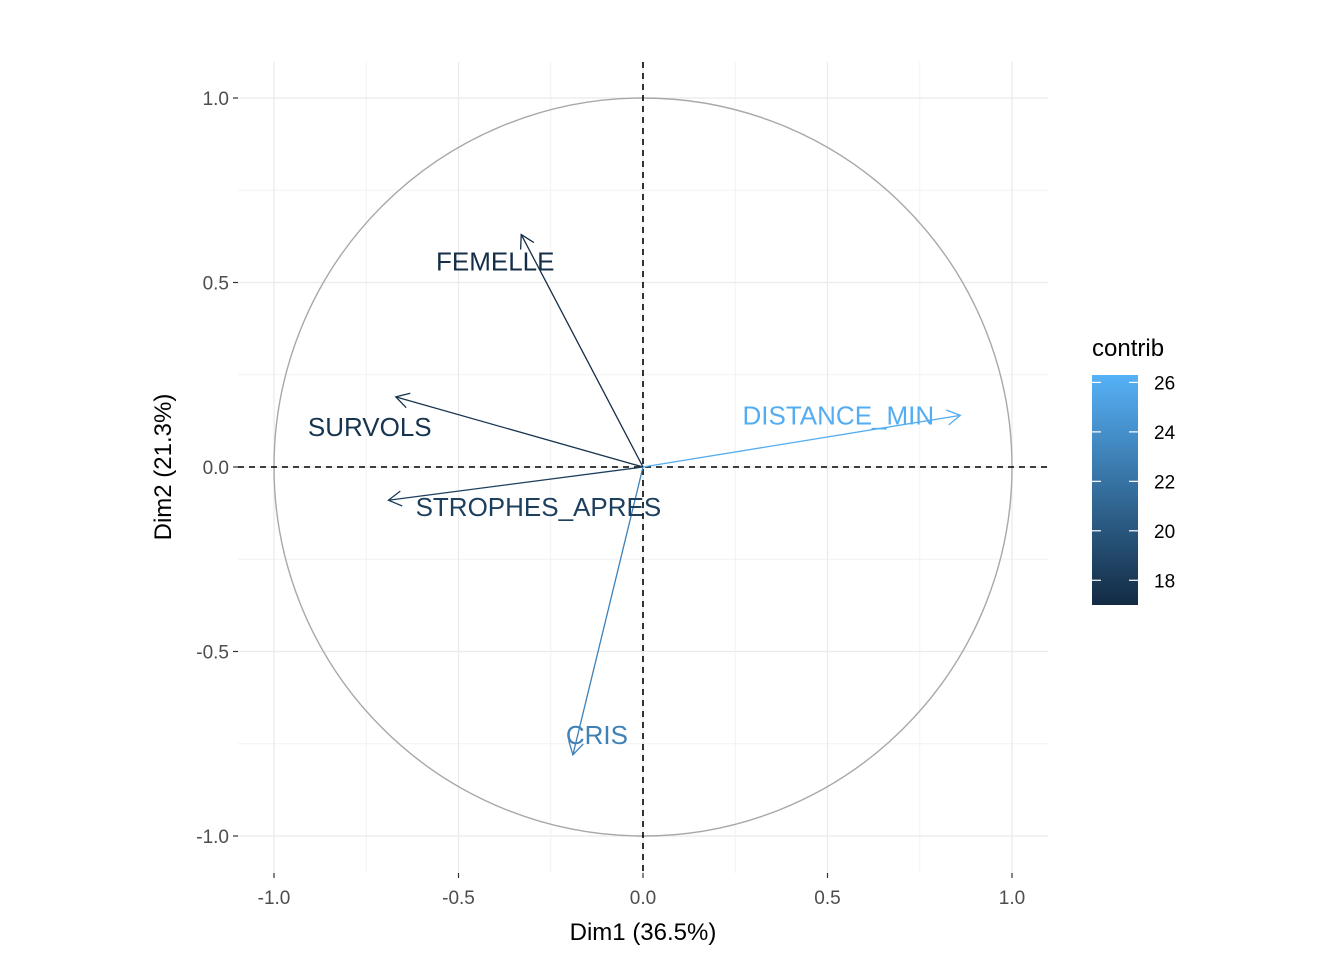 The image size is (1344, 960). I want to click on y-tick-label: 0.5, so click(216, 284).